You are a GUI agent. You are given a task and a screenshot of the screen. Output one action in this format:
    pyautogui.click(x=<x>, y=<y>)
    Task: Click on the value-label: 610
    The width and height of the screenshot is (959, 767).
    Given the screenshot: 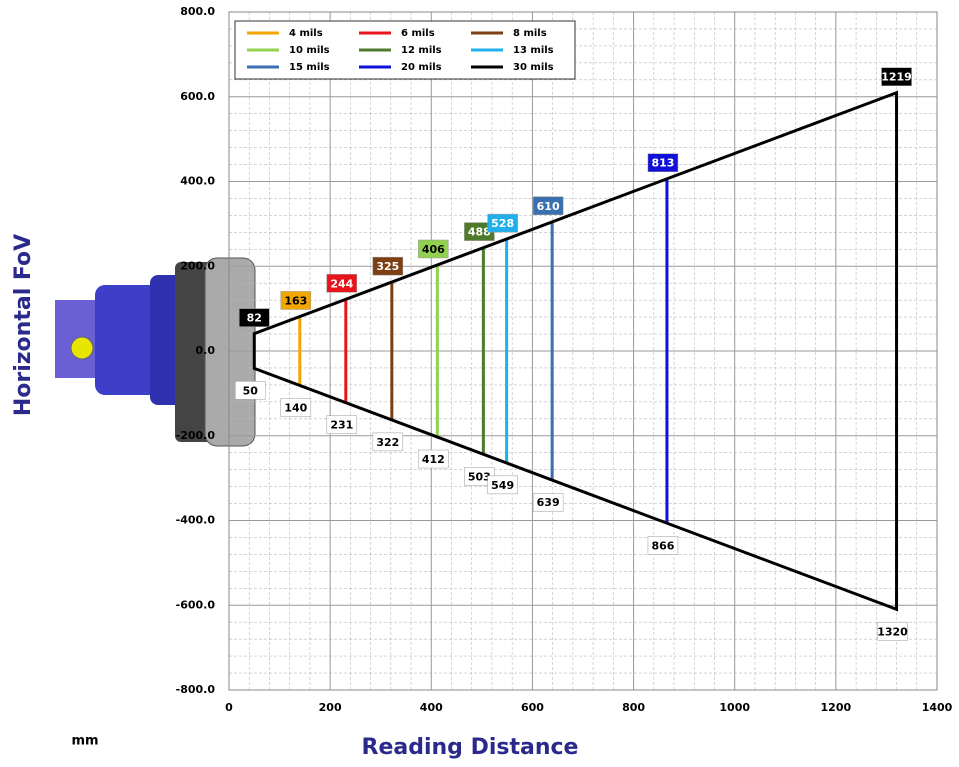 What is the action you would take?
    pyautogui.click(x=548, y=206)
    